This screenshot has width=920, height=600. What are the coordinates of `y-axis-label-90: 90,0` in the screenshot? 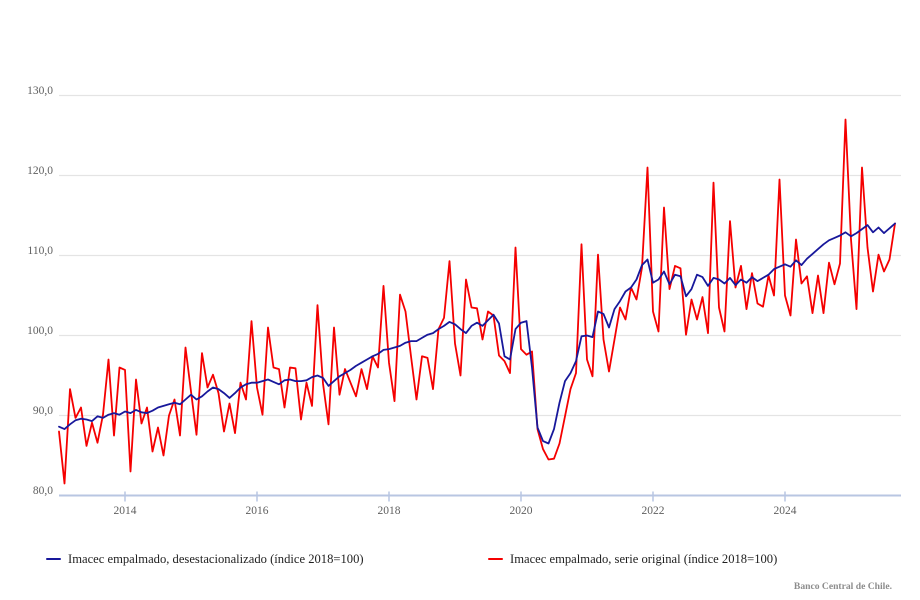 It's located at (43, 411).